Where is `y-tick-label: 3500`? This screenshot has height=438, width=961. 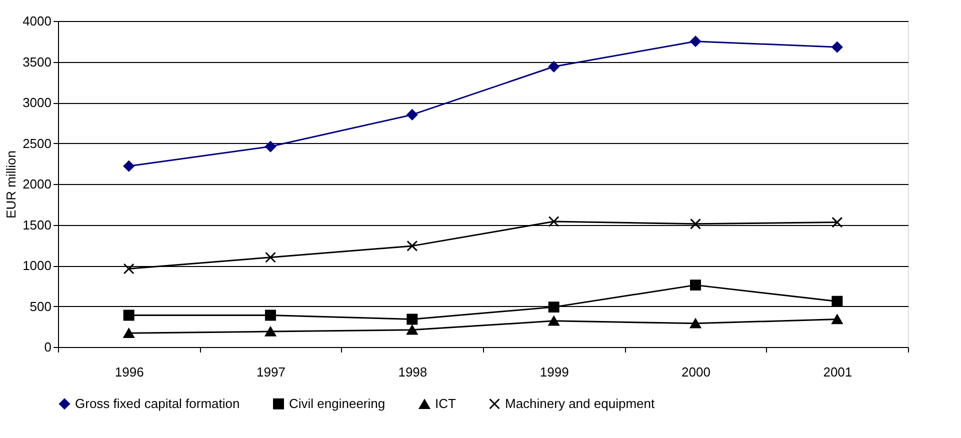 y-tick-label: 3500 is located at coordinates (37, 62).